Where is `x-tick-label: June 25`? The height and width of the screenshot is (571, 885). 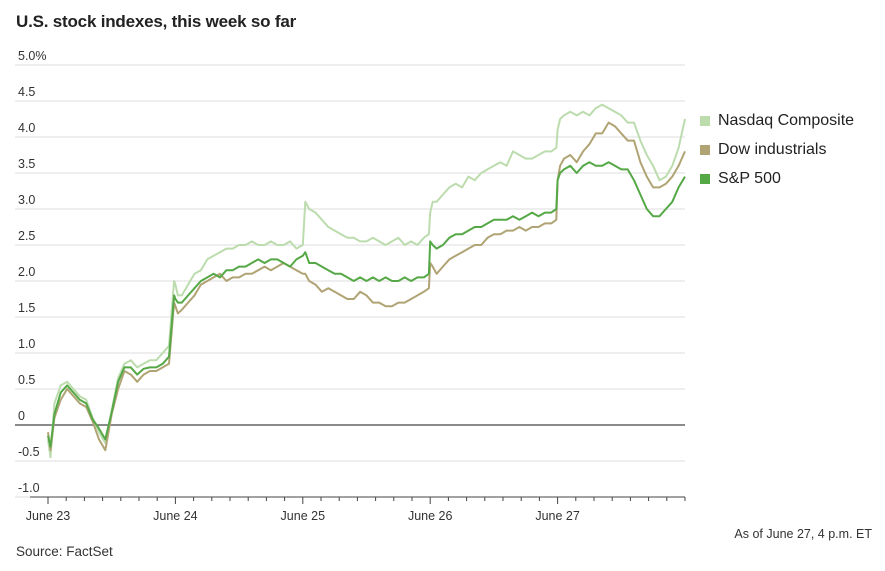
x-tick-label: June 25 is located at coordinates (303, 516).